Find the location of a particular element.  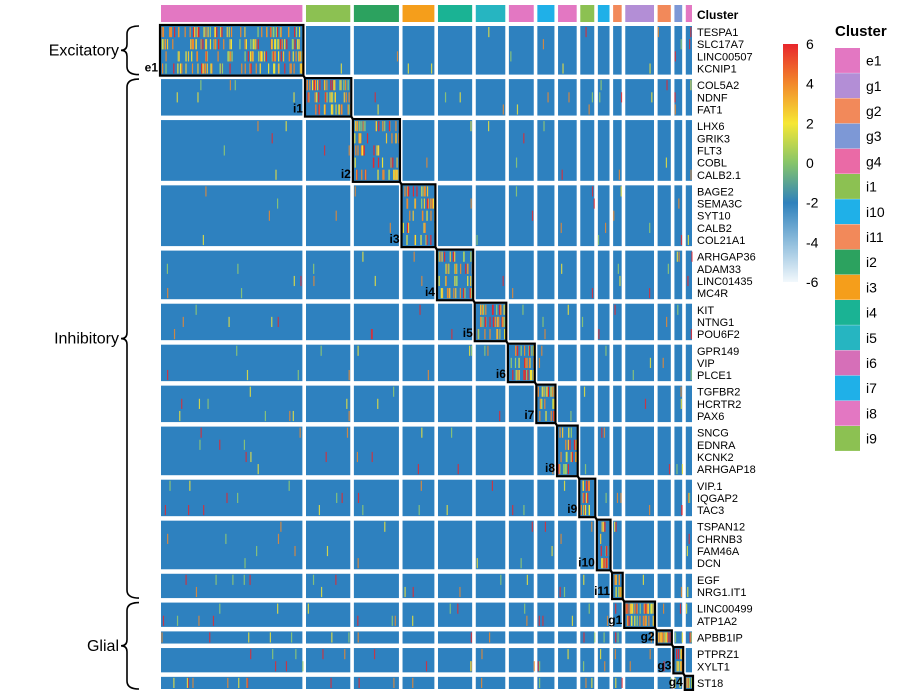

heatmap-block-i11-i2 is located at coordinates (376, 586).